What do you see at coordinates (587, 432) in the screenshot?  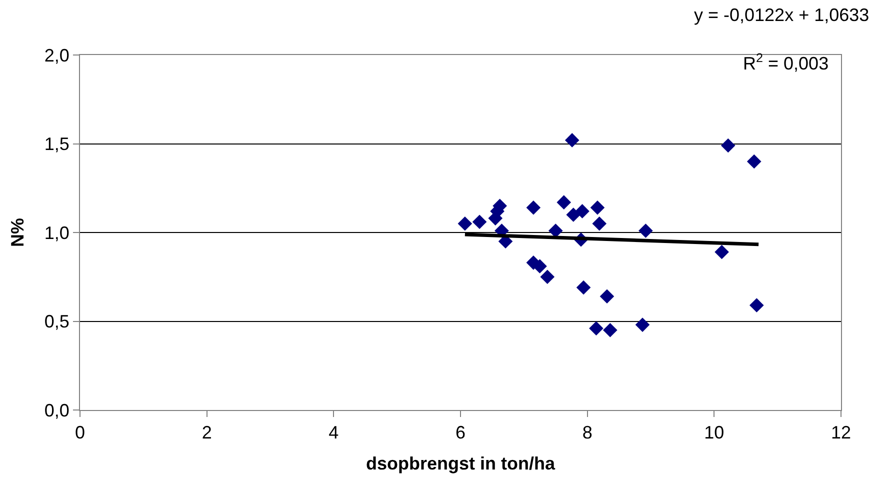 I see `x-tick-label: 8` at bounding box center [587, 432].